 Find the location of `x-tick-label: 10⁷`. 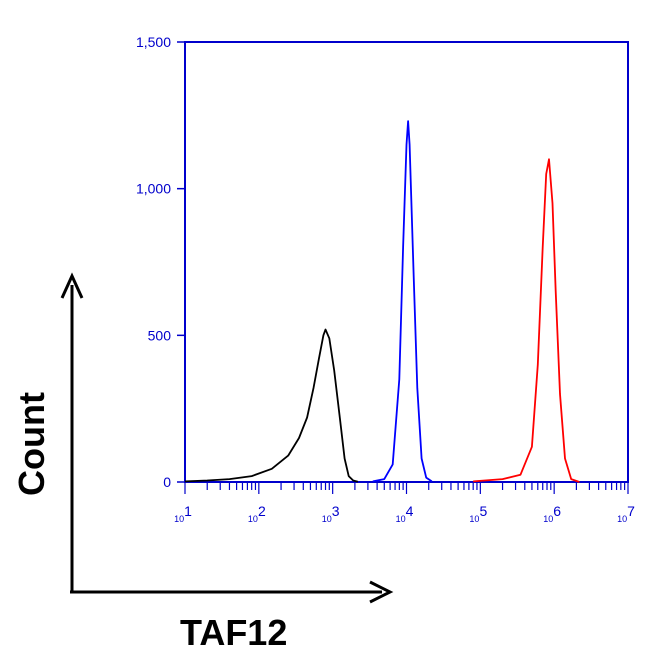

x-tick-label: 10⁷ is located at coordinates (626, 513).